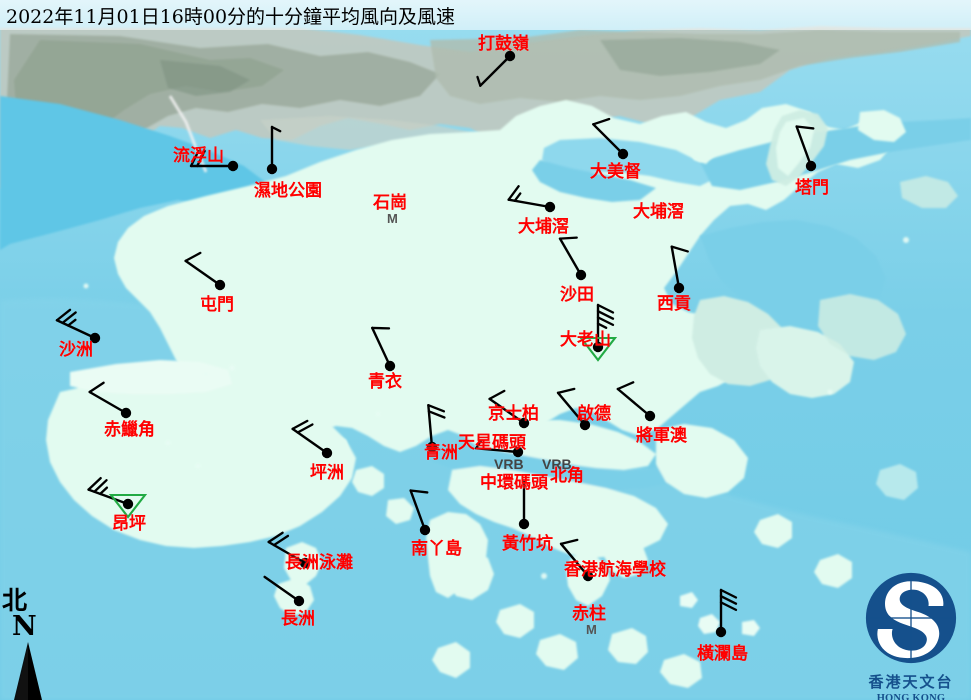  Describe the element at coordinates (557, 464) in the screenshot. I see `station-flag-23: VRB` at that location.